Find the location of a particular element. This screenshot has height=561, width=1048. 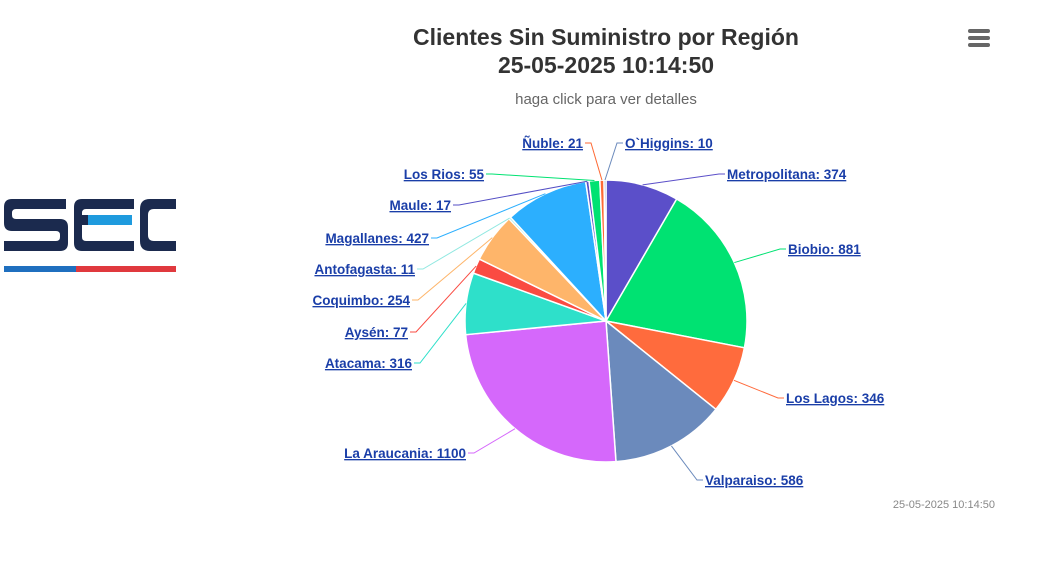

chart-menu-button is located at coordinates (979, 39).